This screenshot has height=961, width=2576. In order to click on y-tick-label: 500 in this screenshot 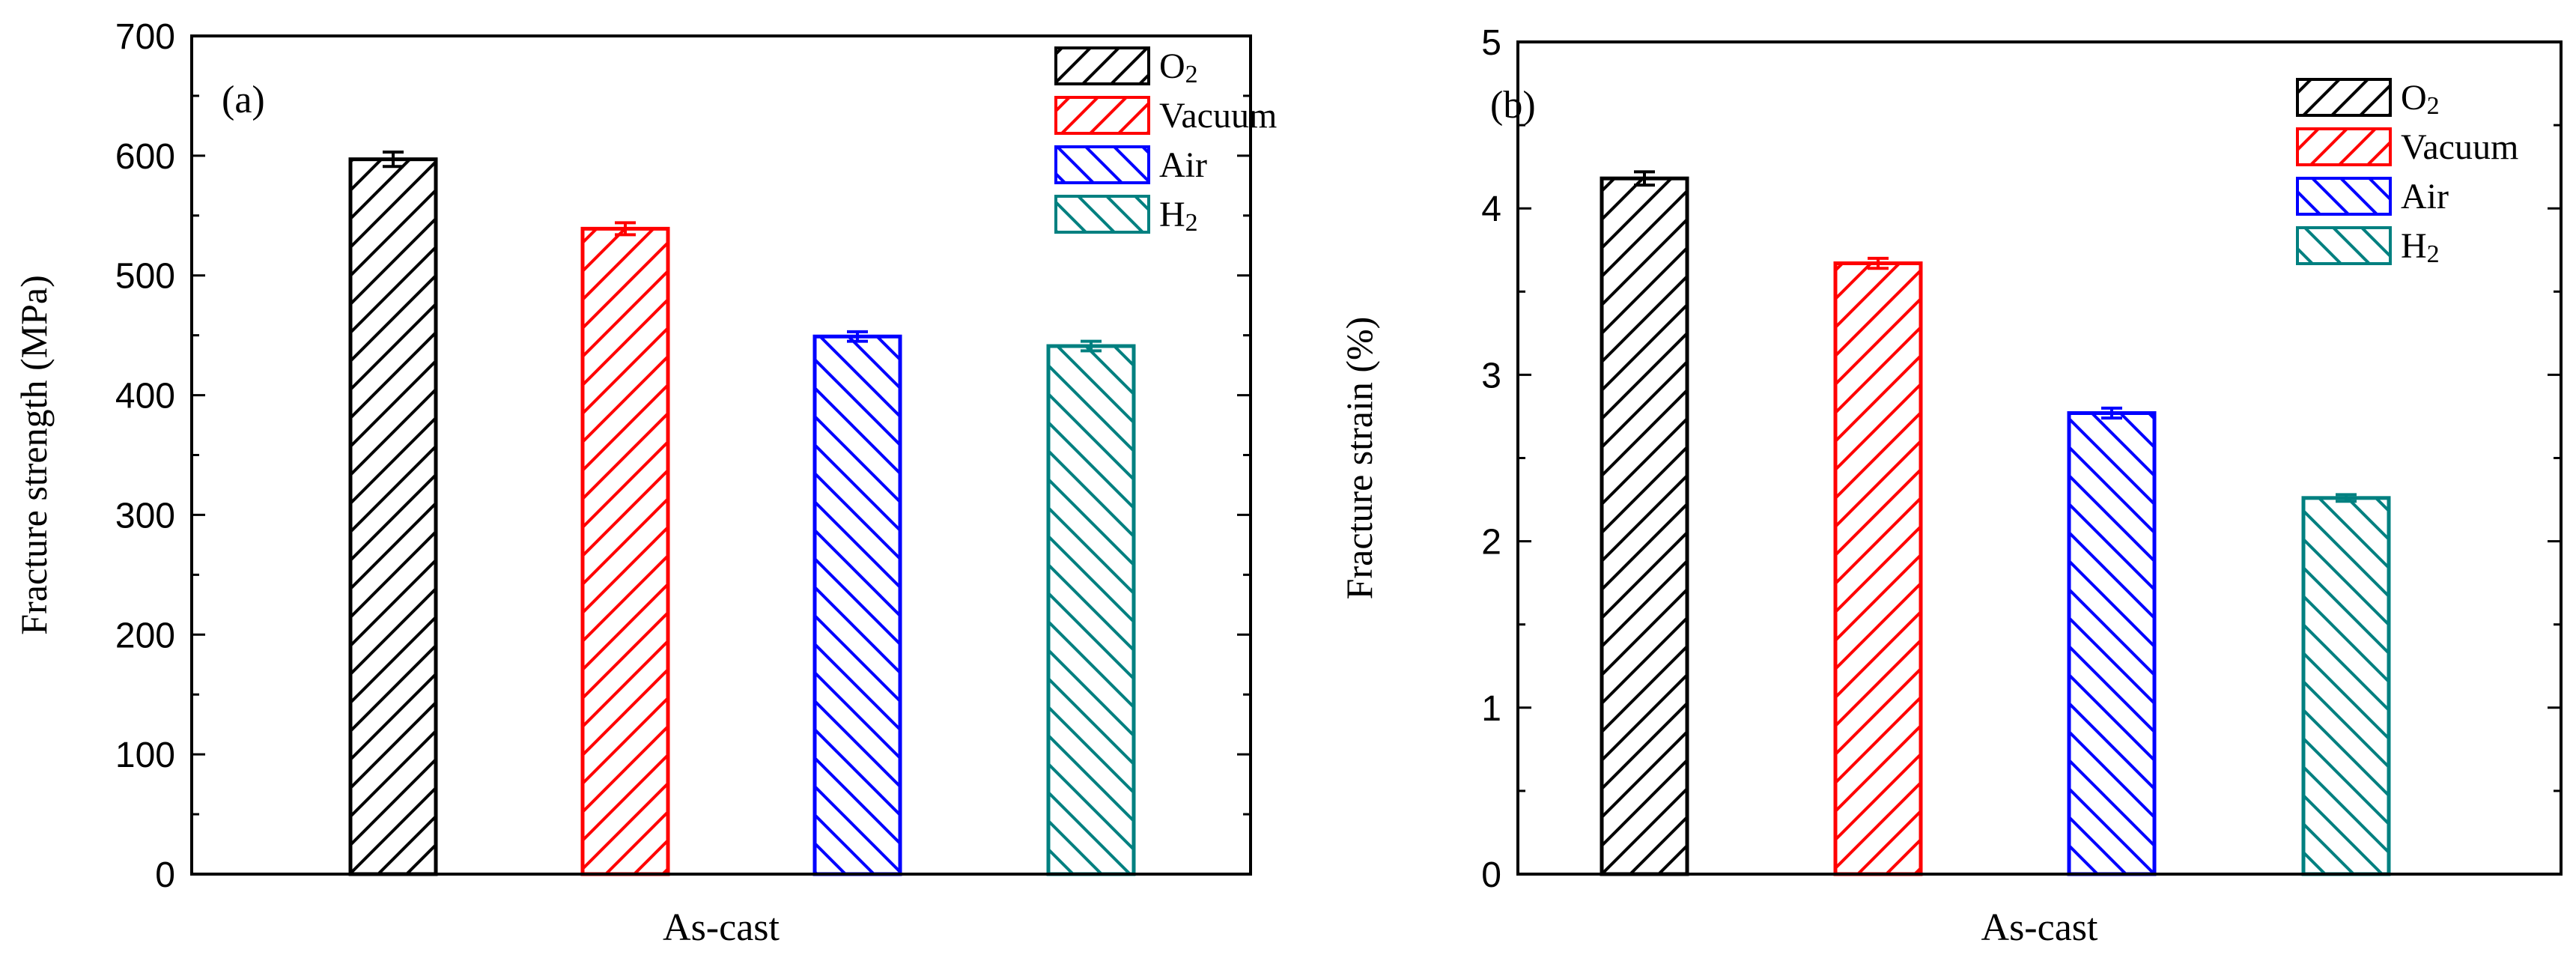, I will do `click(145, 277)`.